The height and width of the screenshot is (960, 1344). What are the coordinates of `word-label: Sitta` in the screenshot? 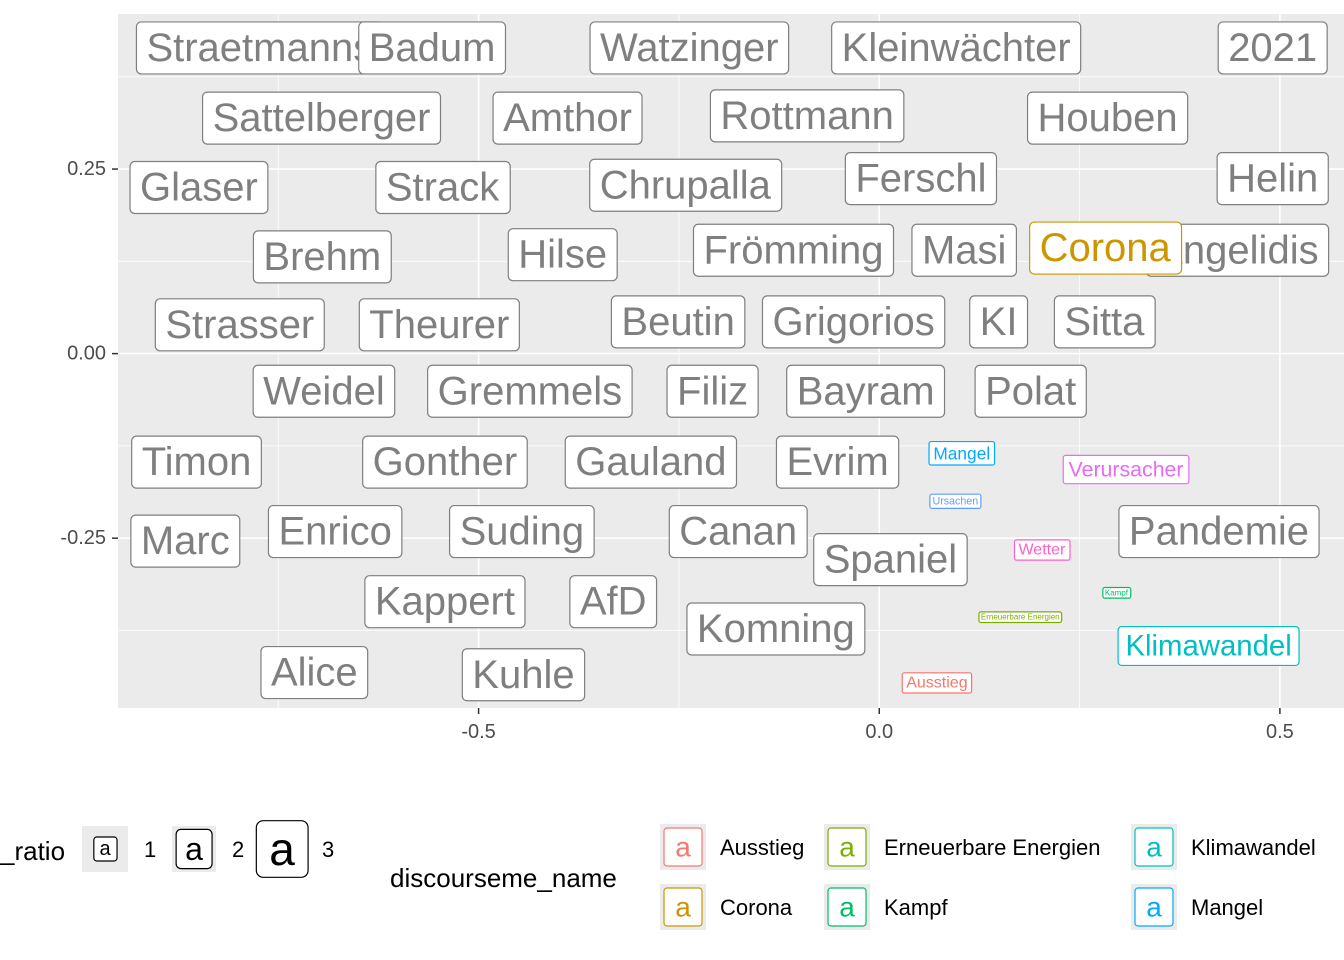 It's located at (1104, 322).